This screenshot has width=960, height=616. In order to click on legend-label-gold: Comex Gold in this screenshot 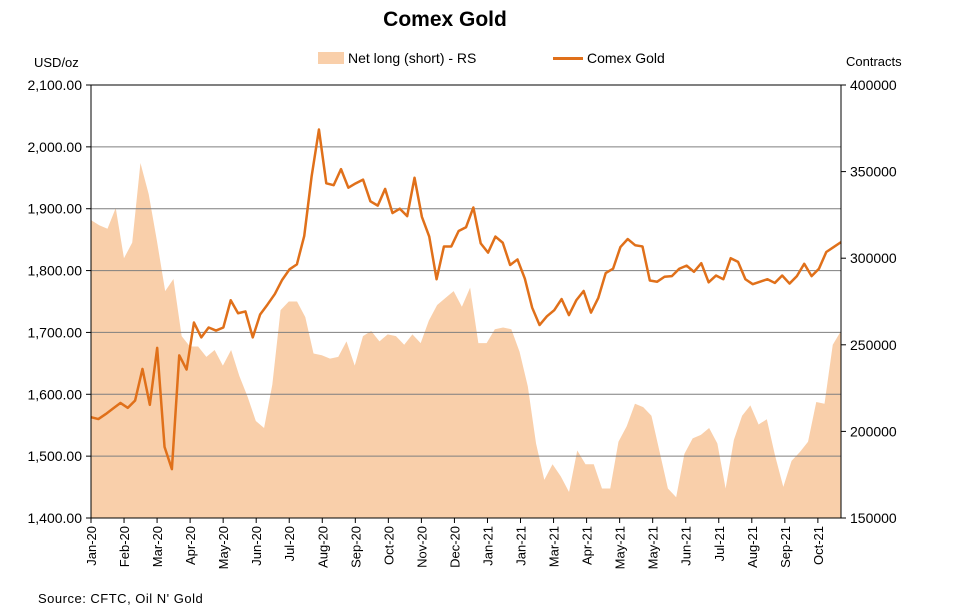, I will do `click(626, 58)`.